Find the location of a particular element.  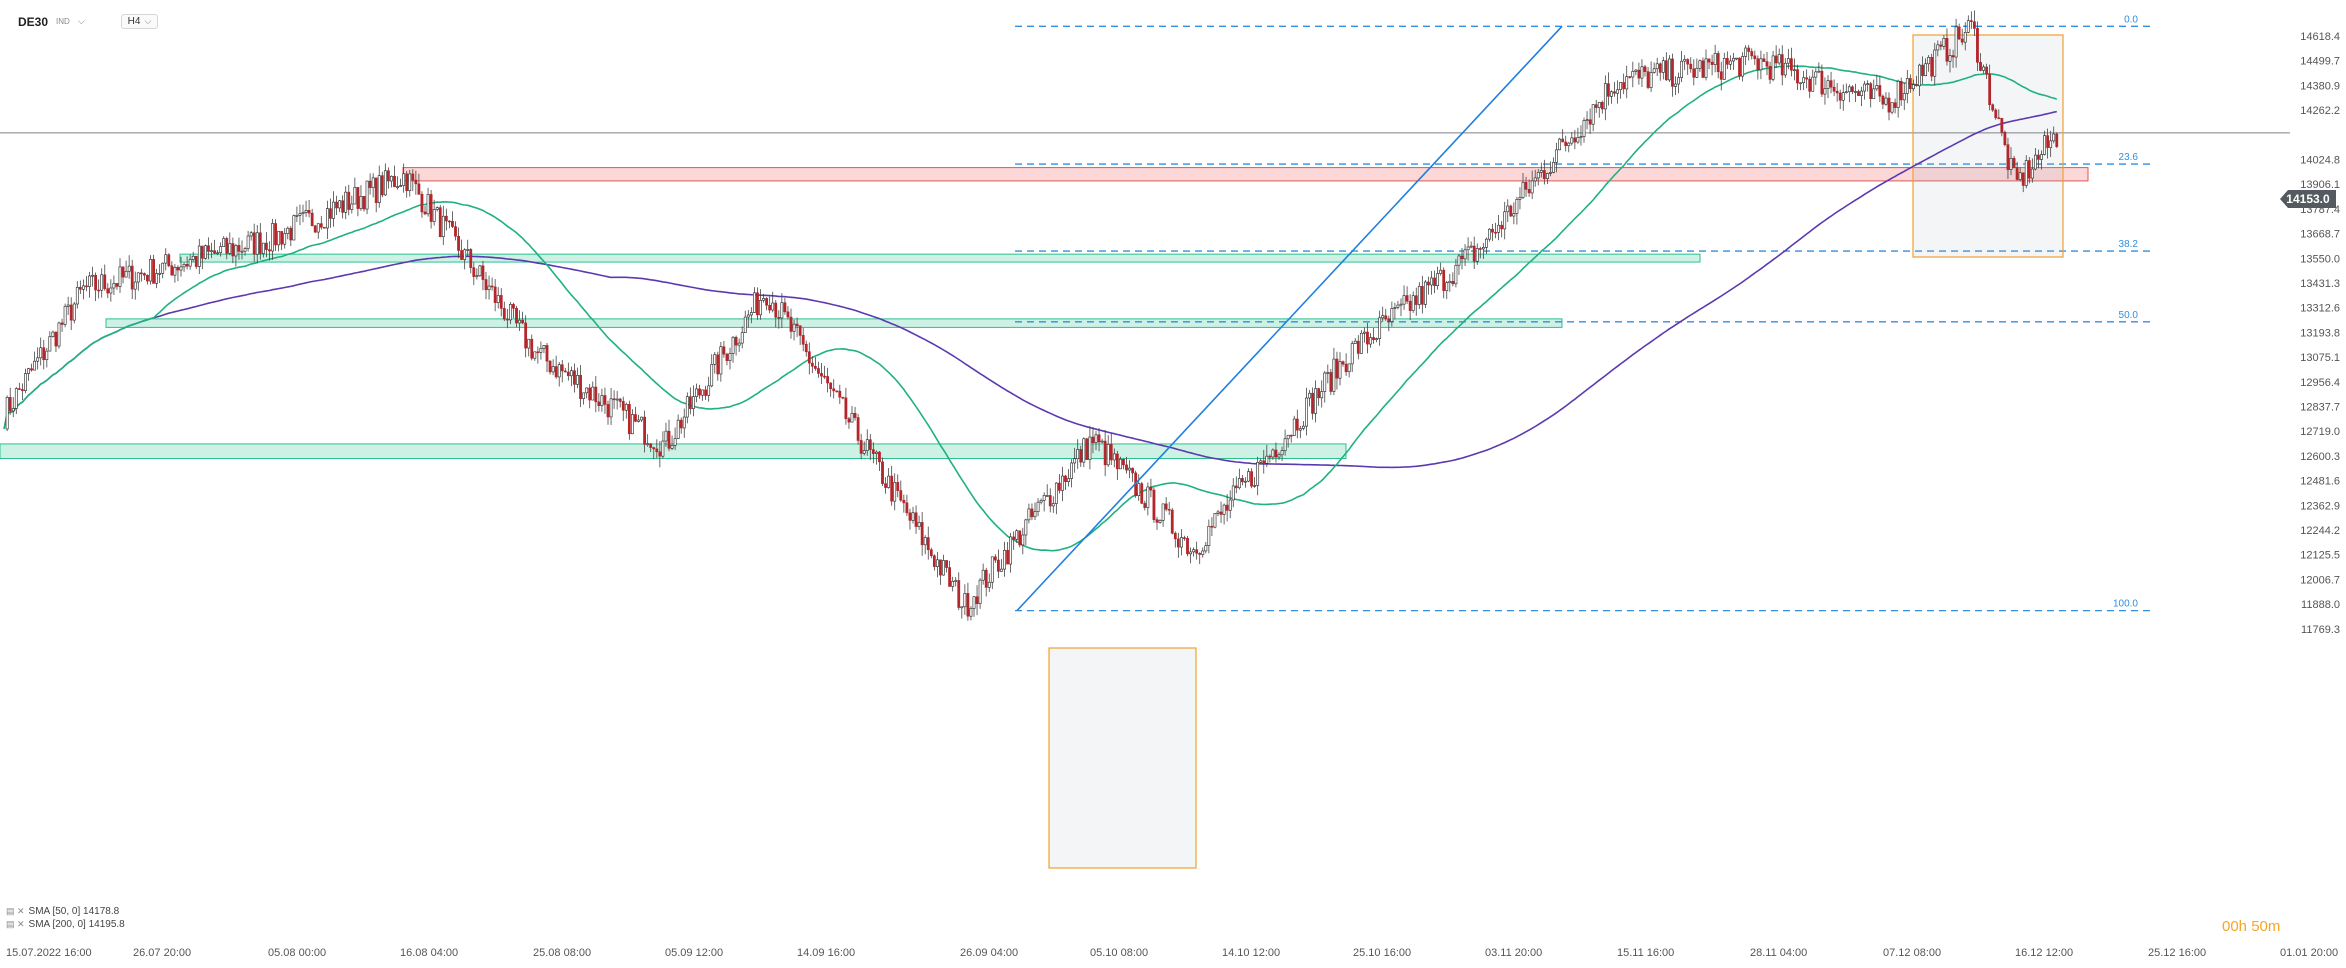

price-tick-label: 14380.9 is located at coordinates (2320, 86).